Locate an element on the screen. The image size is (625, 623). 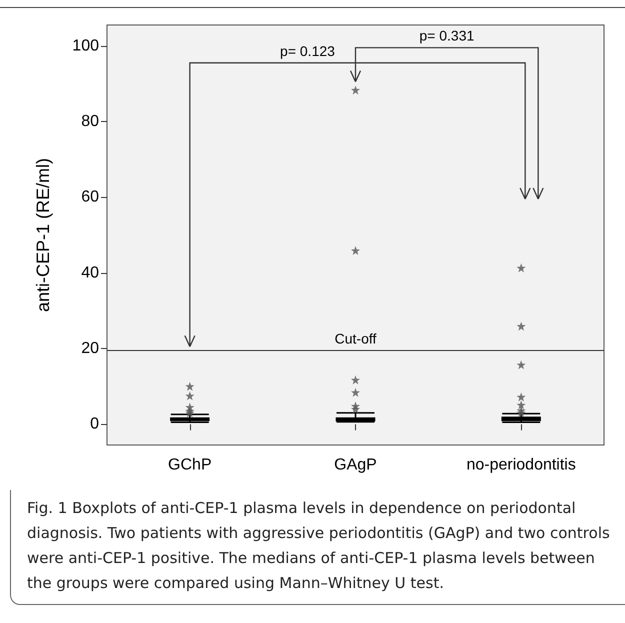
ref-line-label: Cut-off is located at coordinates (355, 338).